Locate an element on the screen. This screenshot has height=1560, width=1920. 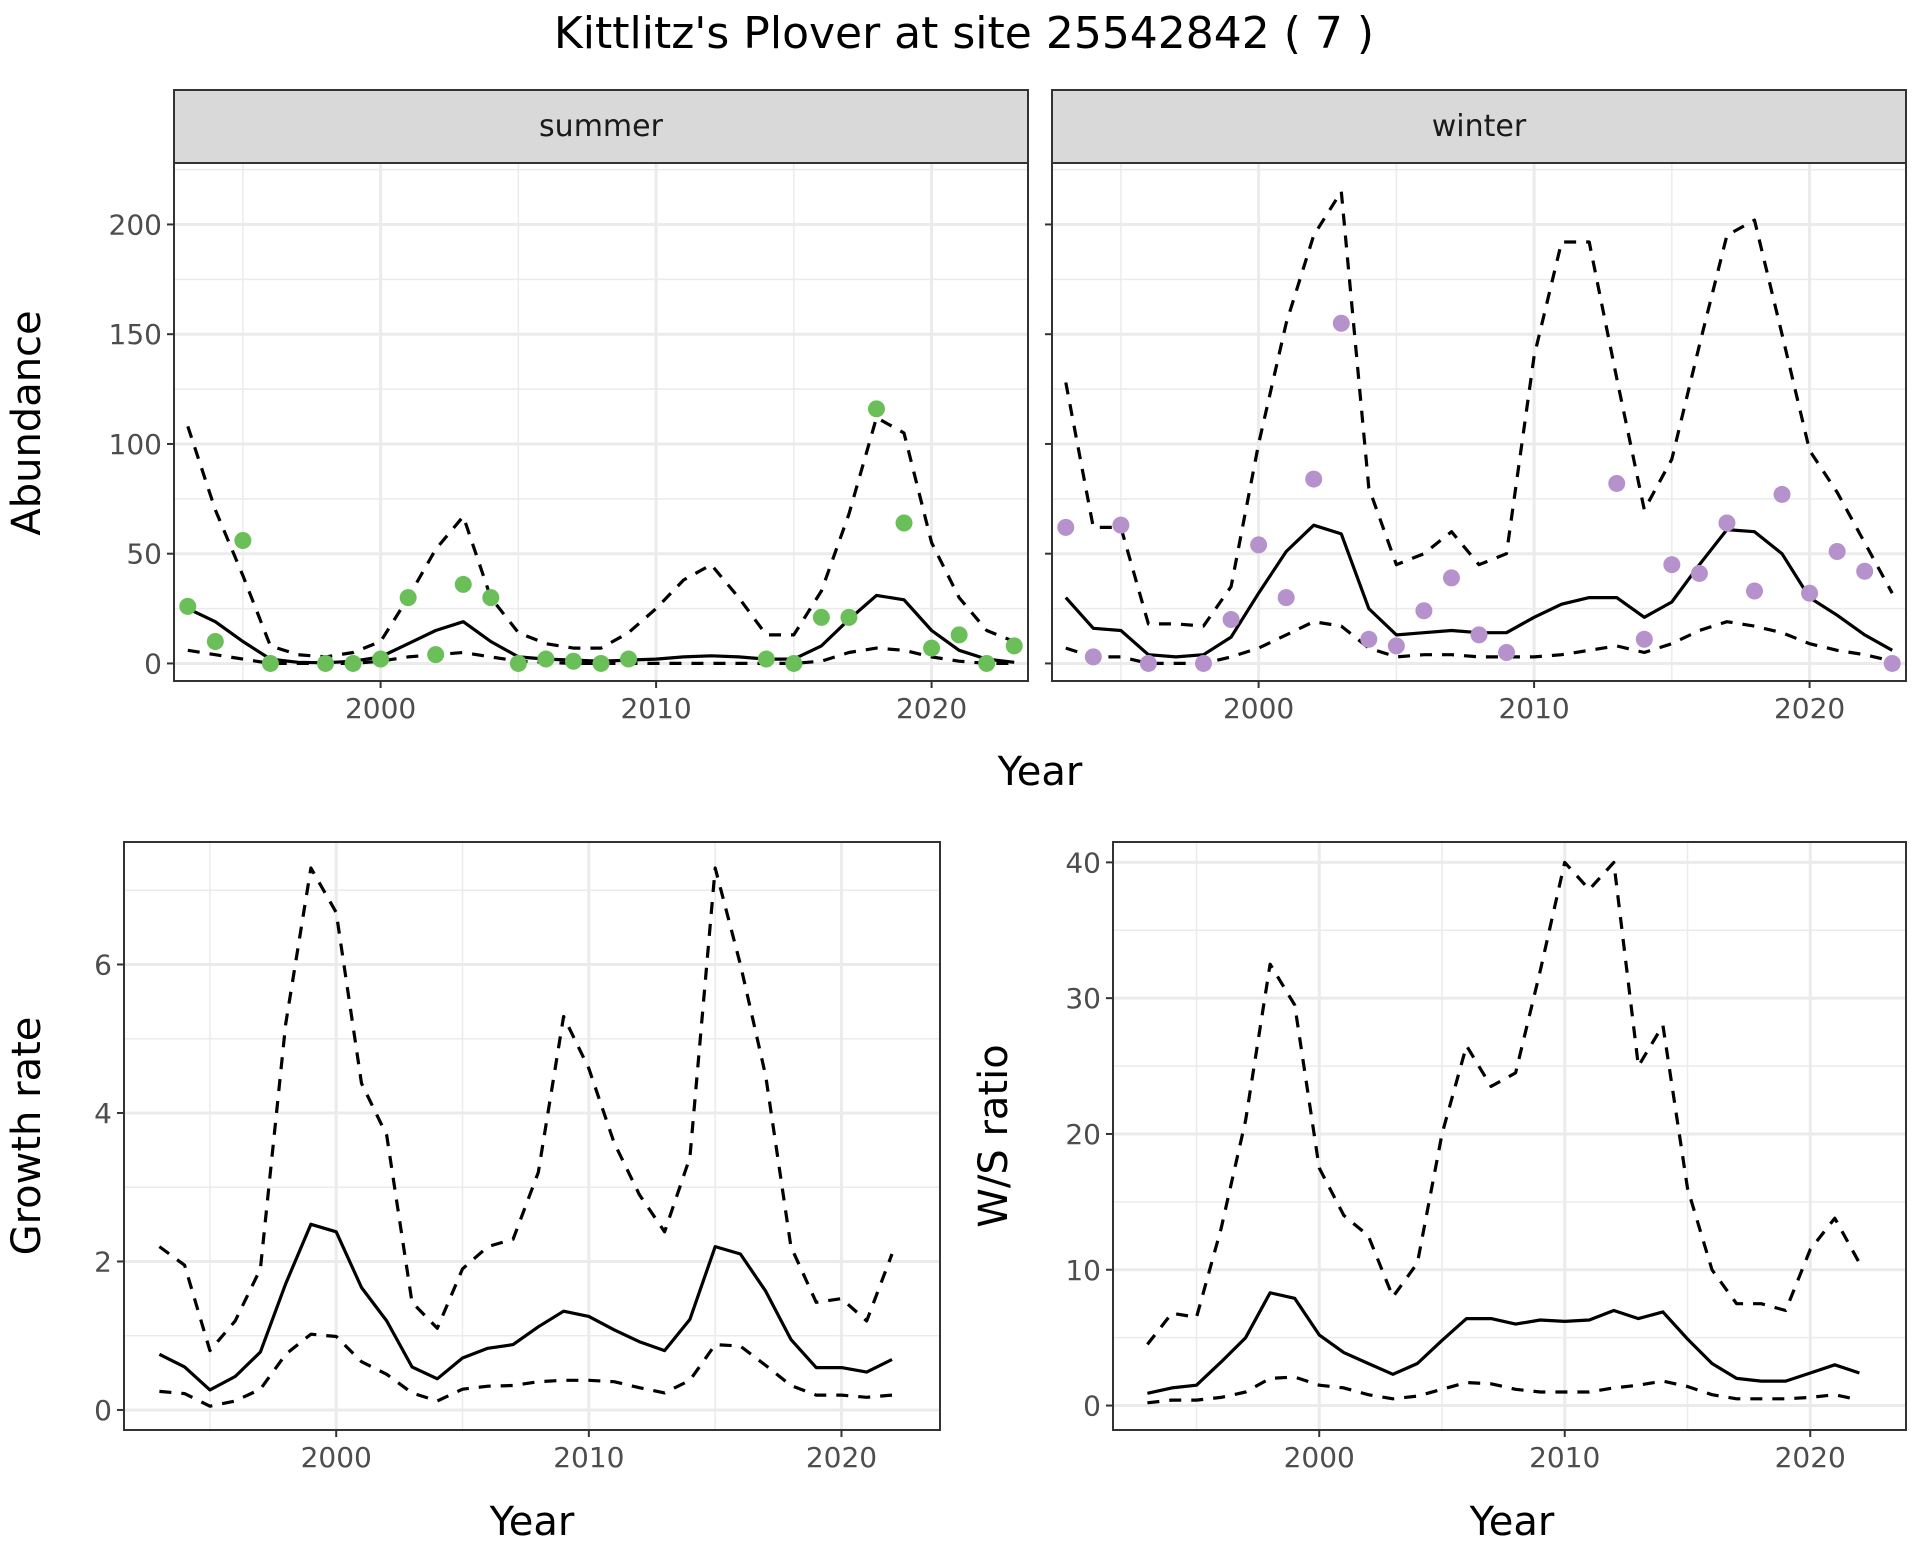
y-tick-label: 10 is located at coordinates (1083, 1270).